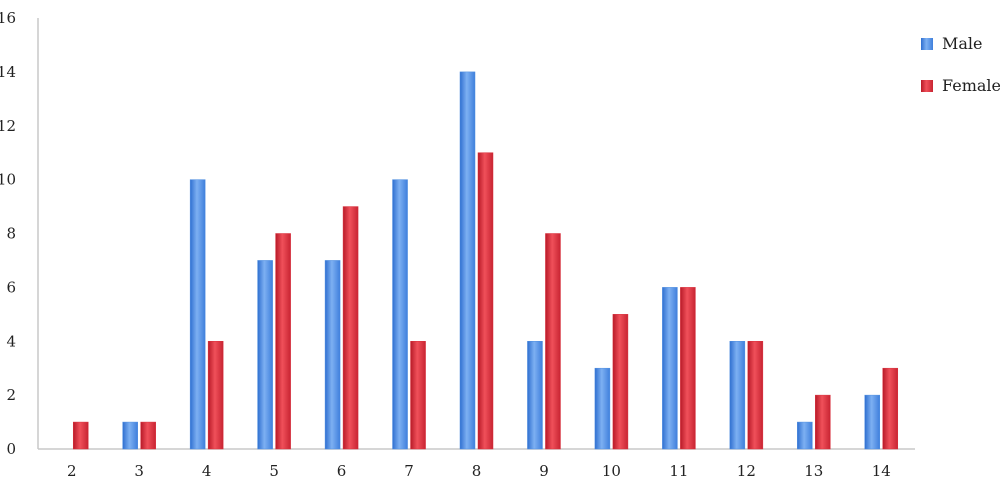 This screenshot has width=1000, height=490. I want to click on y-tick-label: 14, so click(8, 72).